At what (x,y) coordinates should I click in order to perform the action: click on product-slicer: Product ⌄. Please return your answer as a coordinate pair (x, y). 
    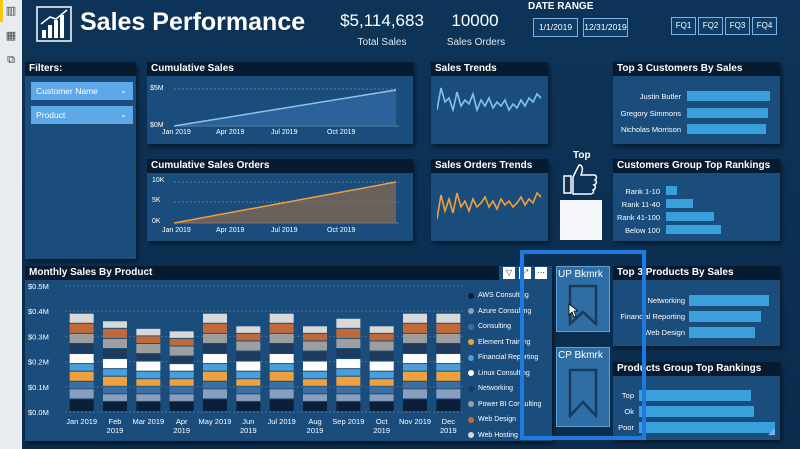
    Looking at the image, I should click on (82, 115).